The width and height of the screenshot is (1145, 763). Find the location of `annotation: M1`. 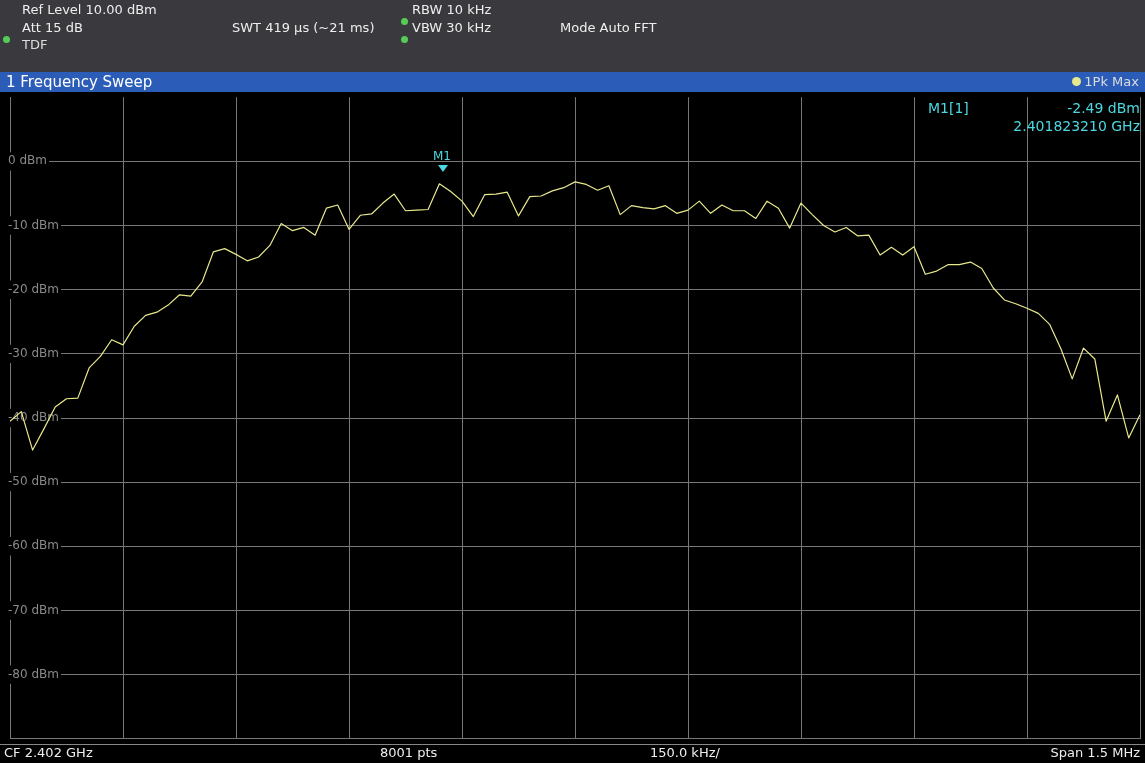

annotation: M1 is located at coordinates (442, 156).